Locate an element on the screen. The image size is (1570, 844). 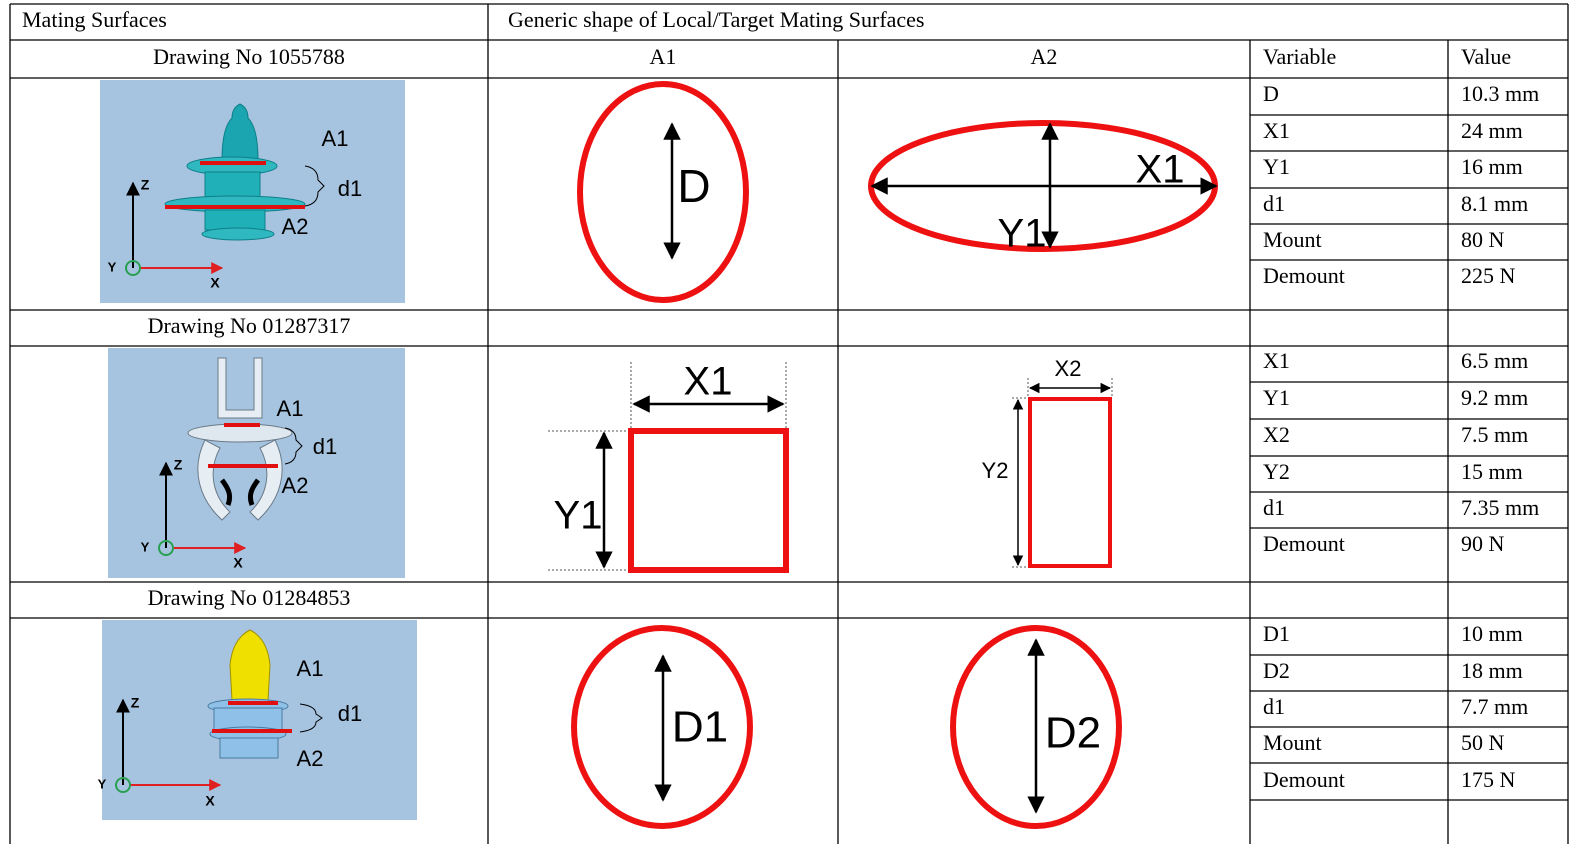
variable-value: 7.5 mm is located at coordinates (1494, 434).